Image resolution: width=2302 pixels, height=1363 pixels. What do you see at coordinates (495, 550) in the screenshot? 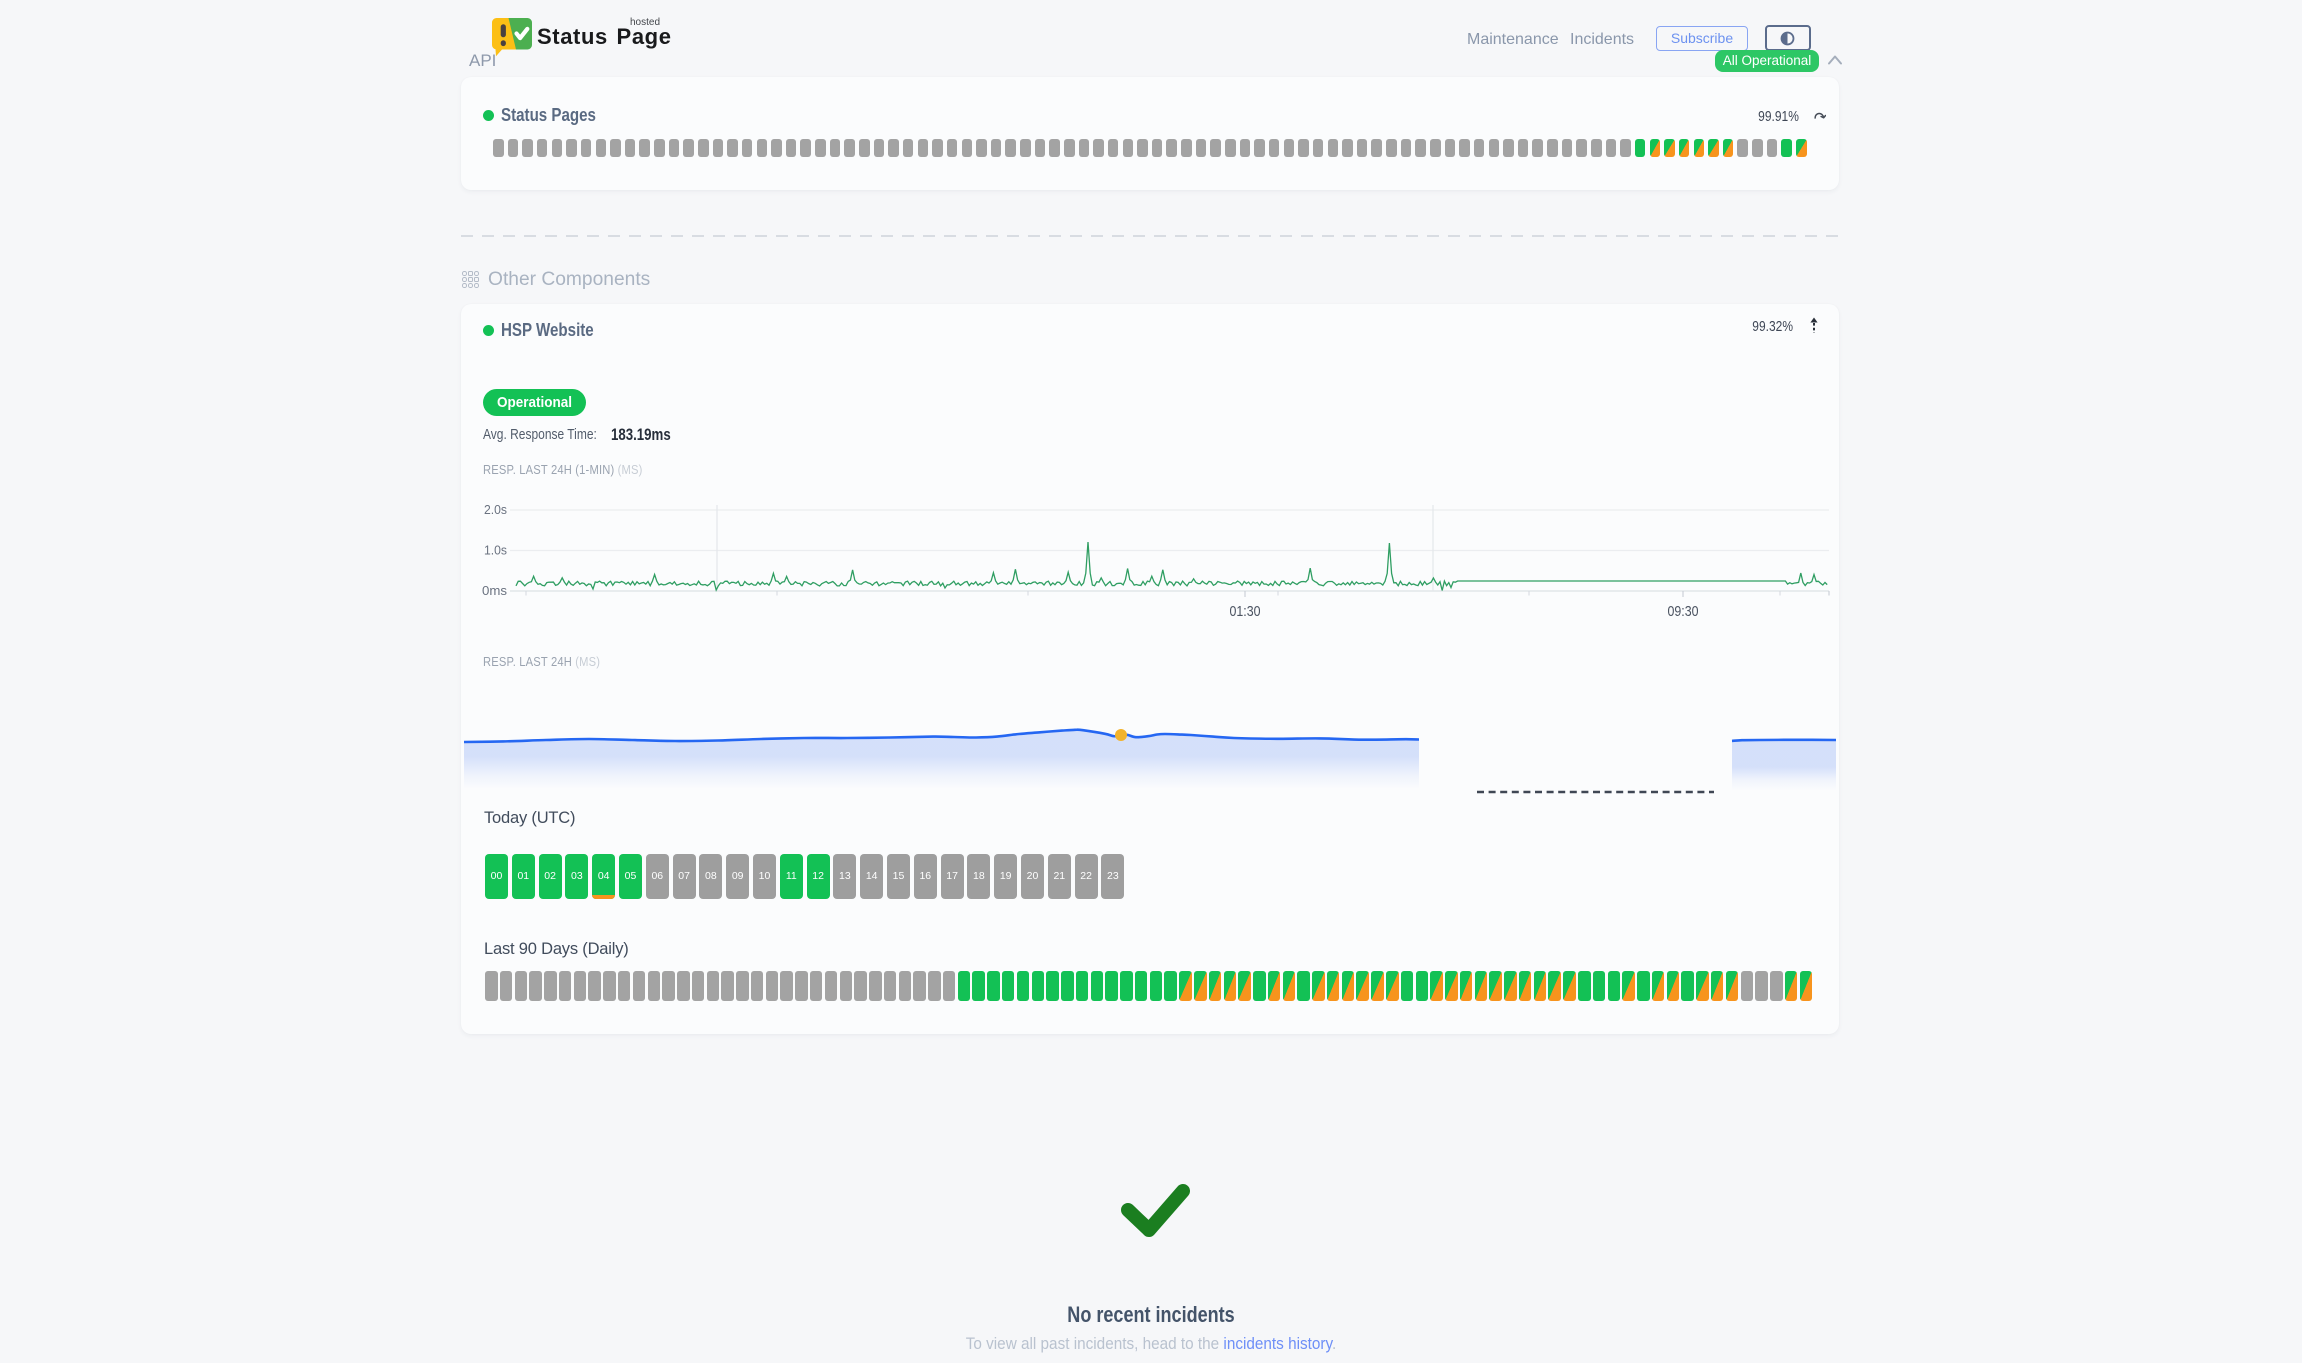
I see `svg-text: 1.0s` at bounding box center [495, 550].